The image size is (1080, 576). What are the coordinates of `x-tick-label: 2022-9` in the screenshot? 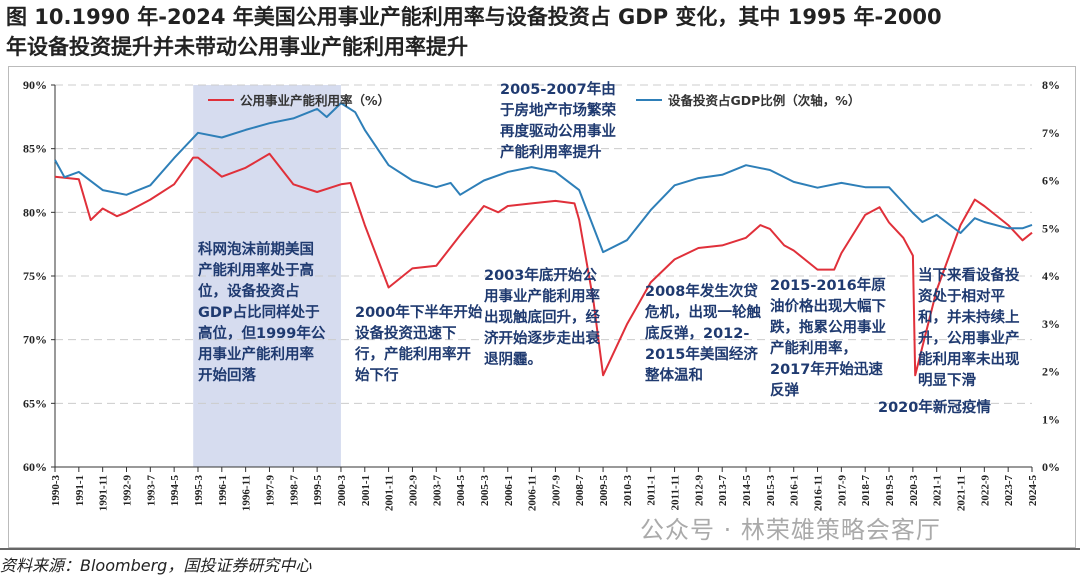 It's located at (985, 491).